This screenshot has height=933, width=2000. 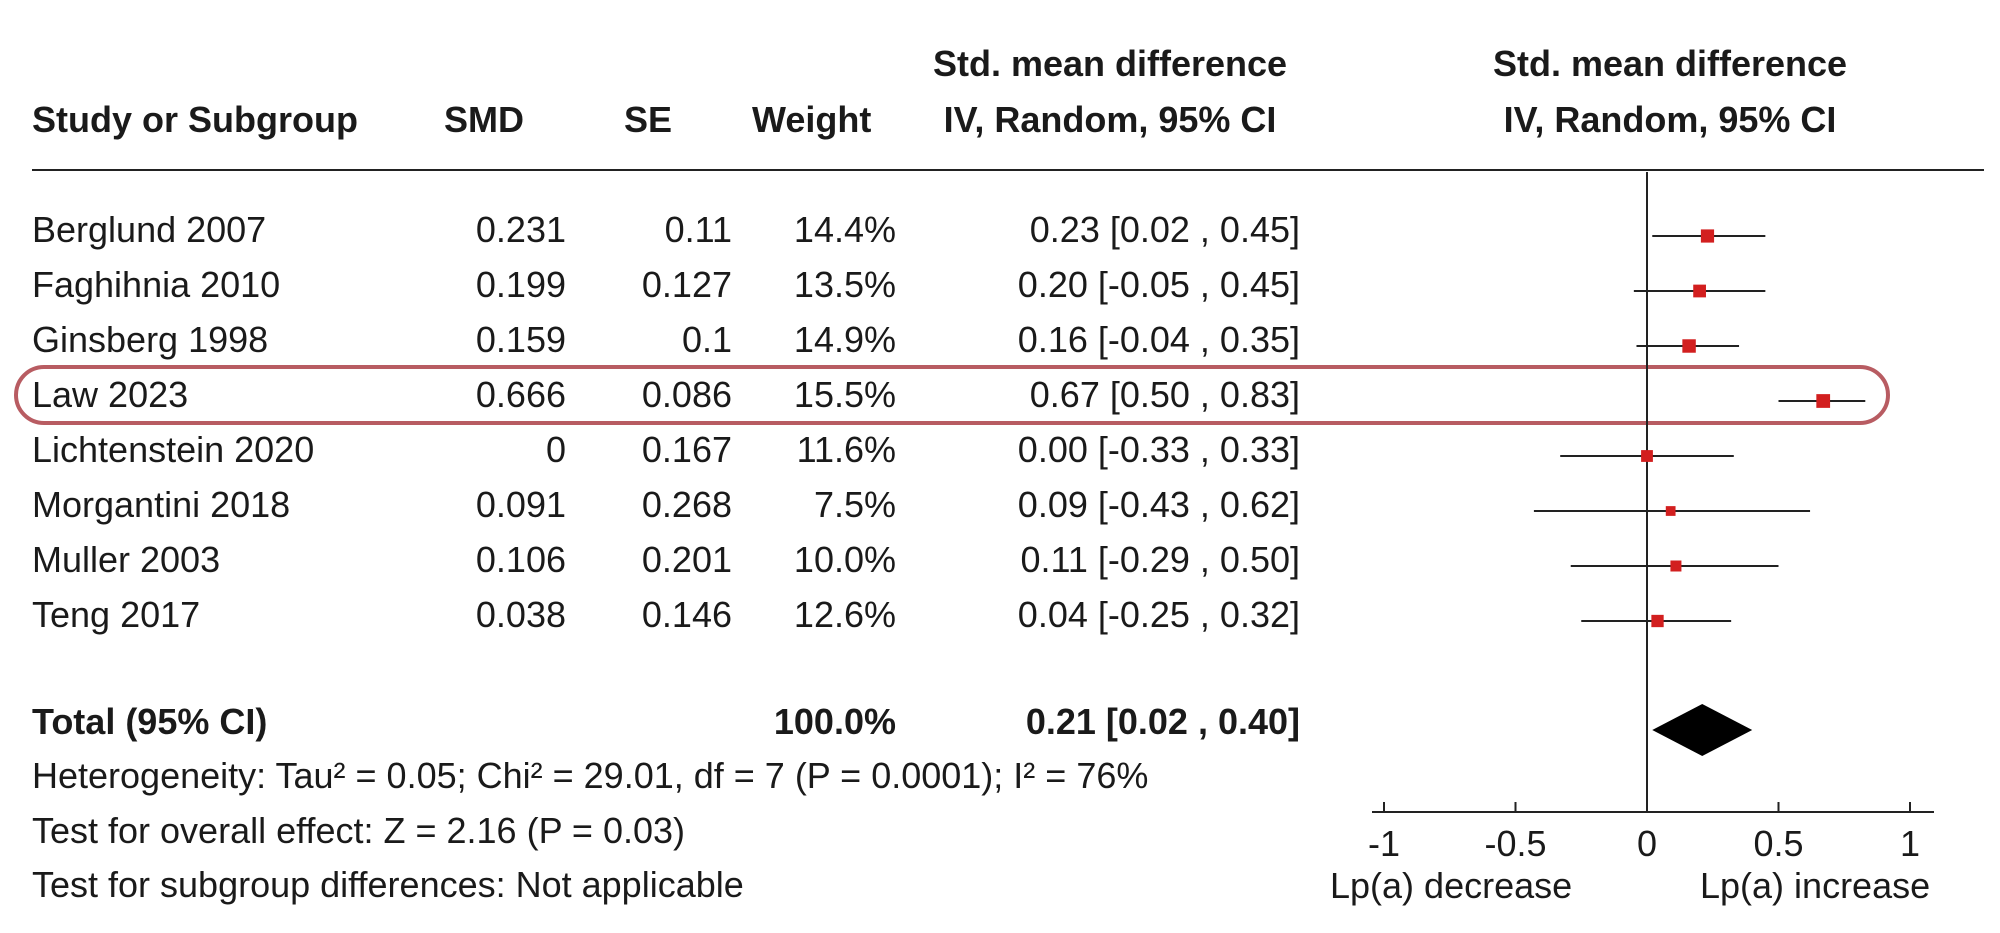 I want to click on header-se: SE, so click(x=648, y=119).